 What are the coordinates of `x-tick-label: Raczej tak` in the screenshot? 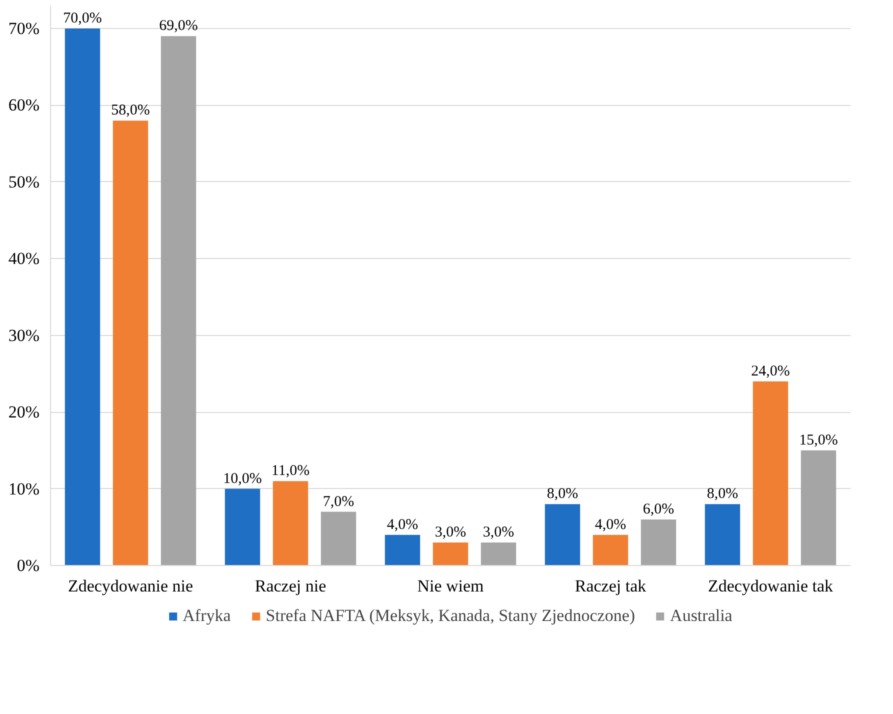 It's located at (610, 586).